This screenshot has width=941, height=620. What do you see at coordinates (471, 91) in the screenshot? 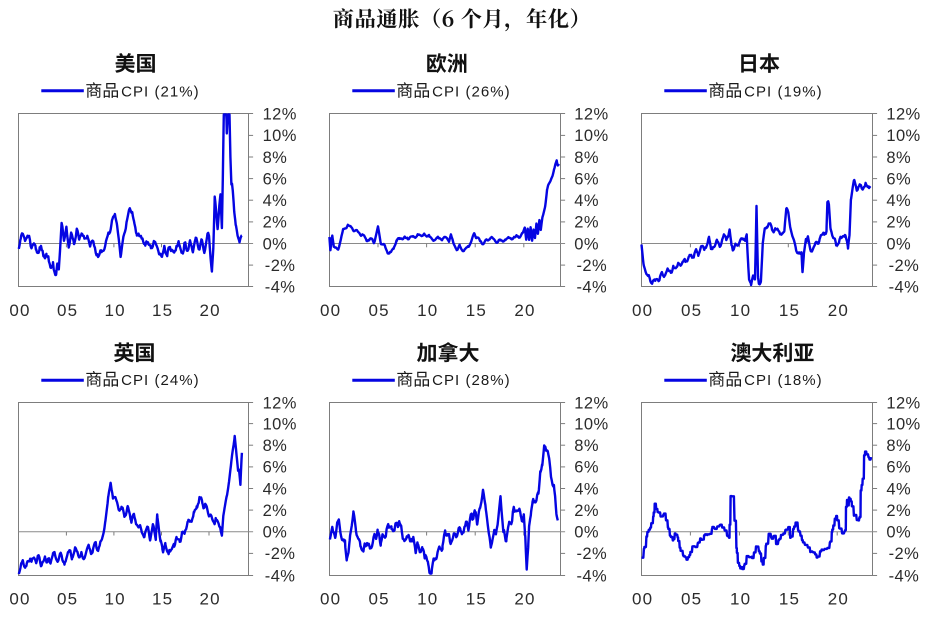
I see `svg-text: CPI (26%)` at bounding box center [471, 91].